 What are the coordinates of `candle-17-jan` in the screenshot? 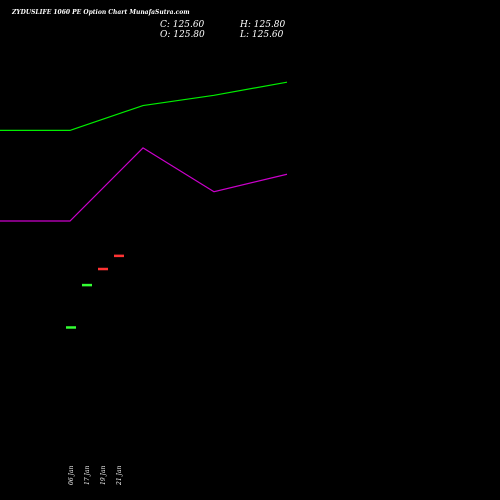 It's located at (87, 285).